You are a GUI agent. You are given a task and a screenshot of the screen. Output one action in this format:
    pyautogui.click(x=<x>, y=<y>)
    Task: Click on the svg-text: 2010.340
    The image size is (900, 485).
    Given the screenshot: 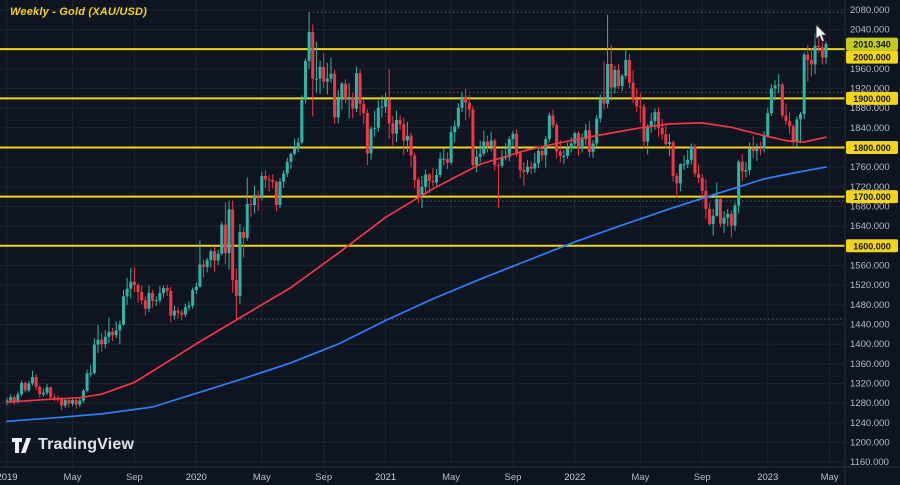 What is the action you would take?
    pyautogui.click(x=872, y=45)
    